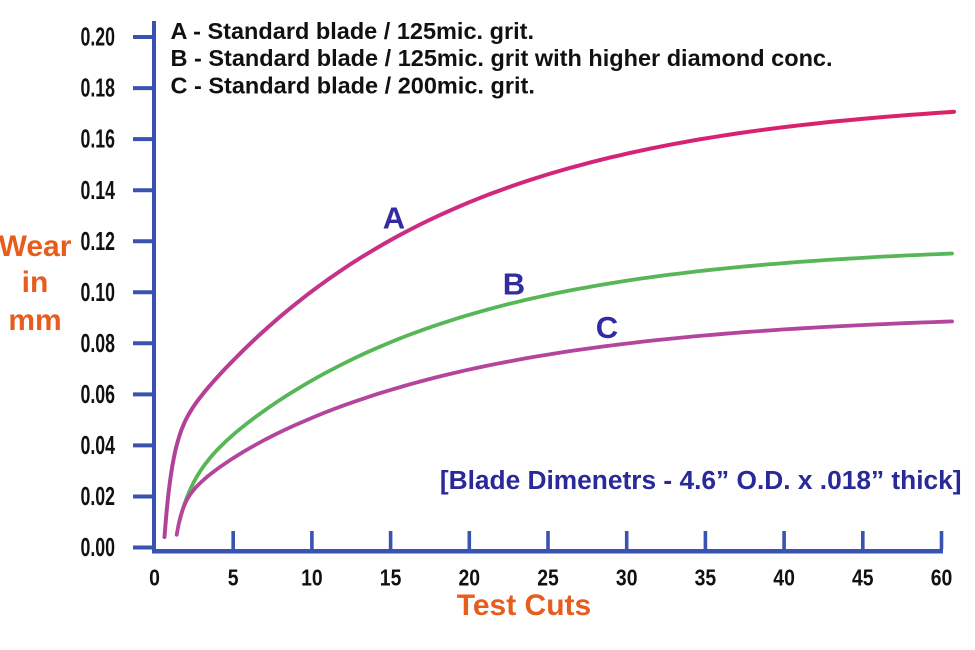  Describe the element at coordinates (98, 190) in the screenshot. I see `svg-text: 0.14` at that location.